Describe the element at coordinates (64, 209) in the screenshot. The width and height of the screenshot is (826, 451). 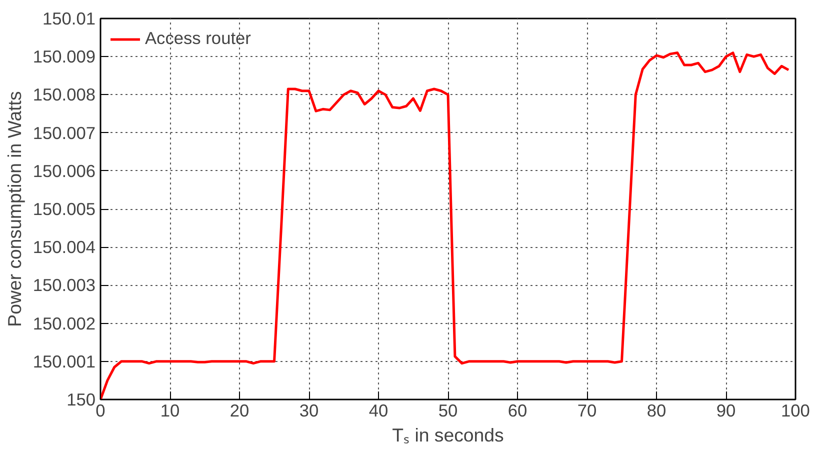
I see `y-tick-label: 150.005` at that location.